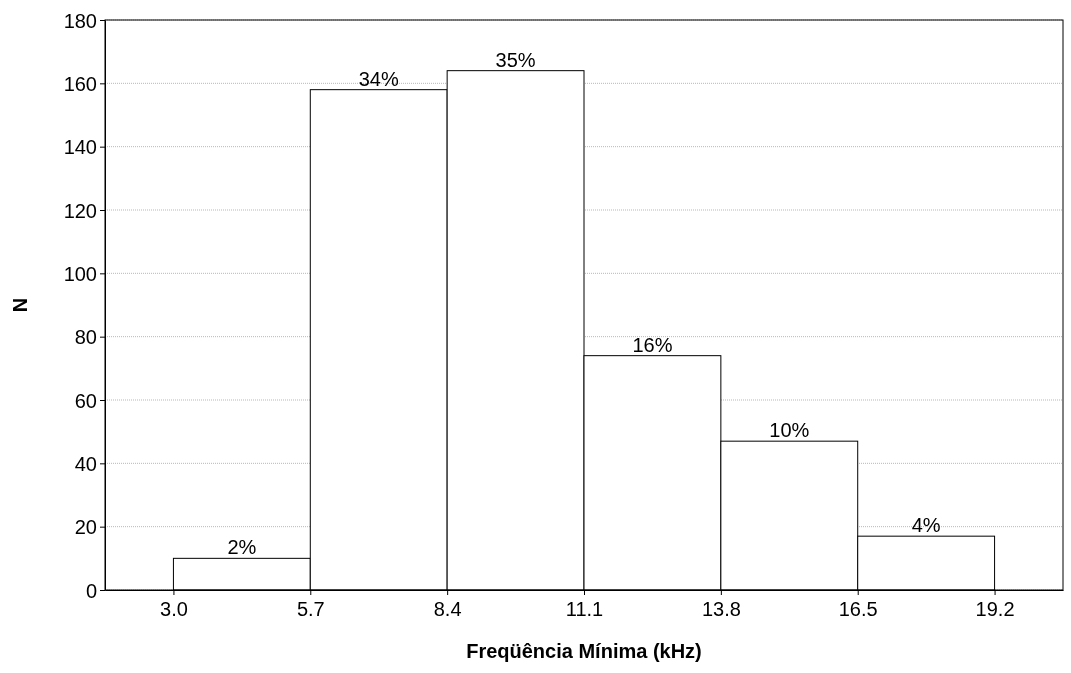 Image resolution: width=1071 pixels, height=673 pixels. What do you see at coordinates (447, 609) in the screenshot?
I see `x-tick-label: 8.4` at bounding box center [447, 609].